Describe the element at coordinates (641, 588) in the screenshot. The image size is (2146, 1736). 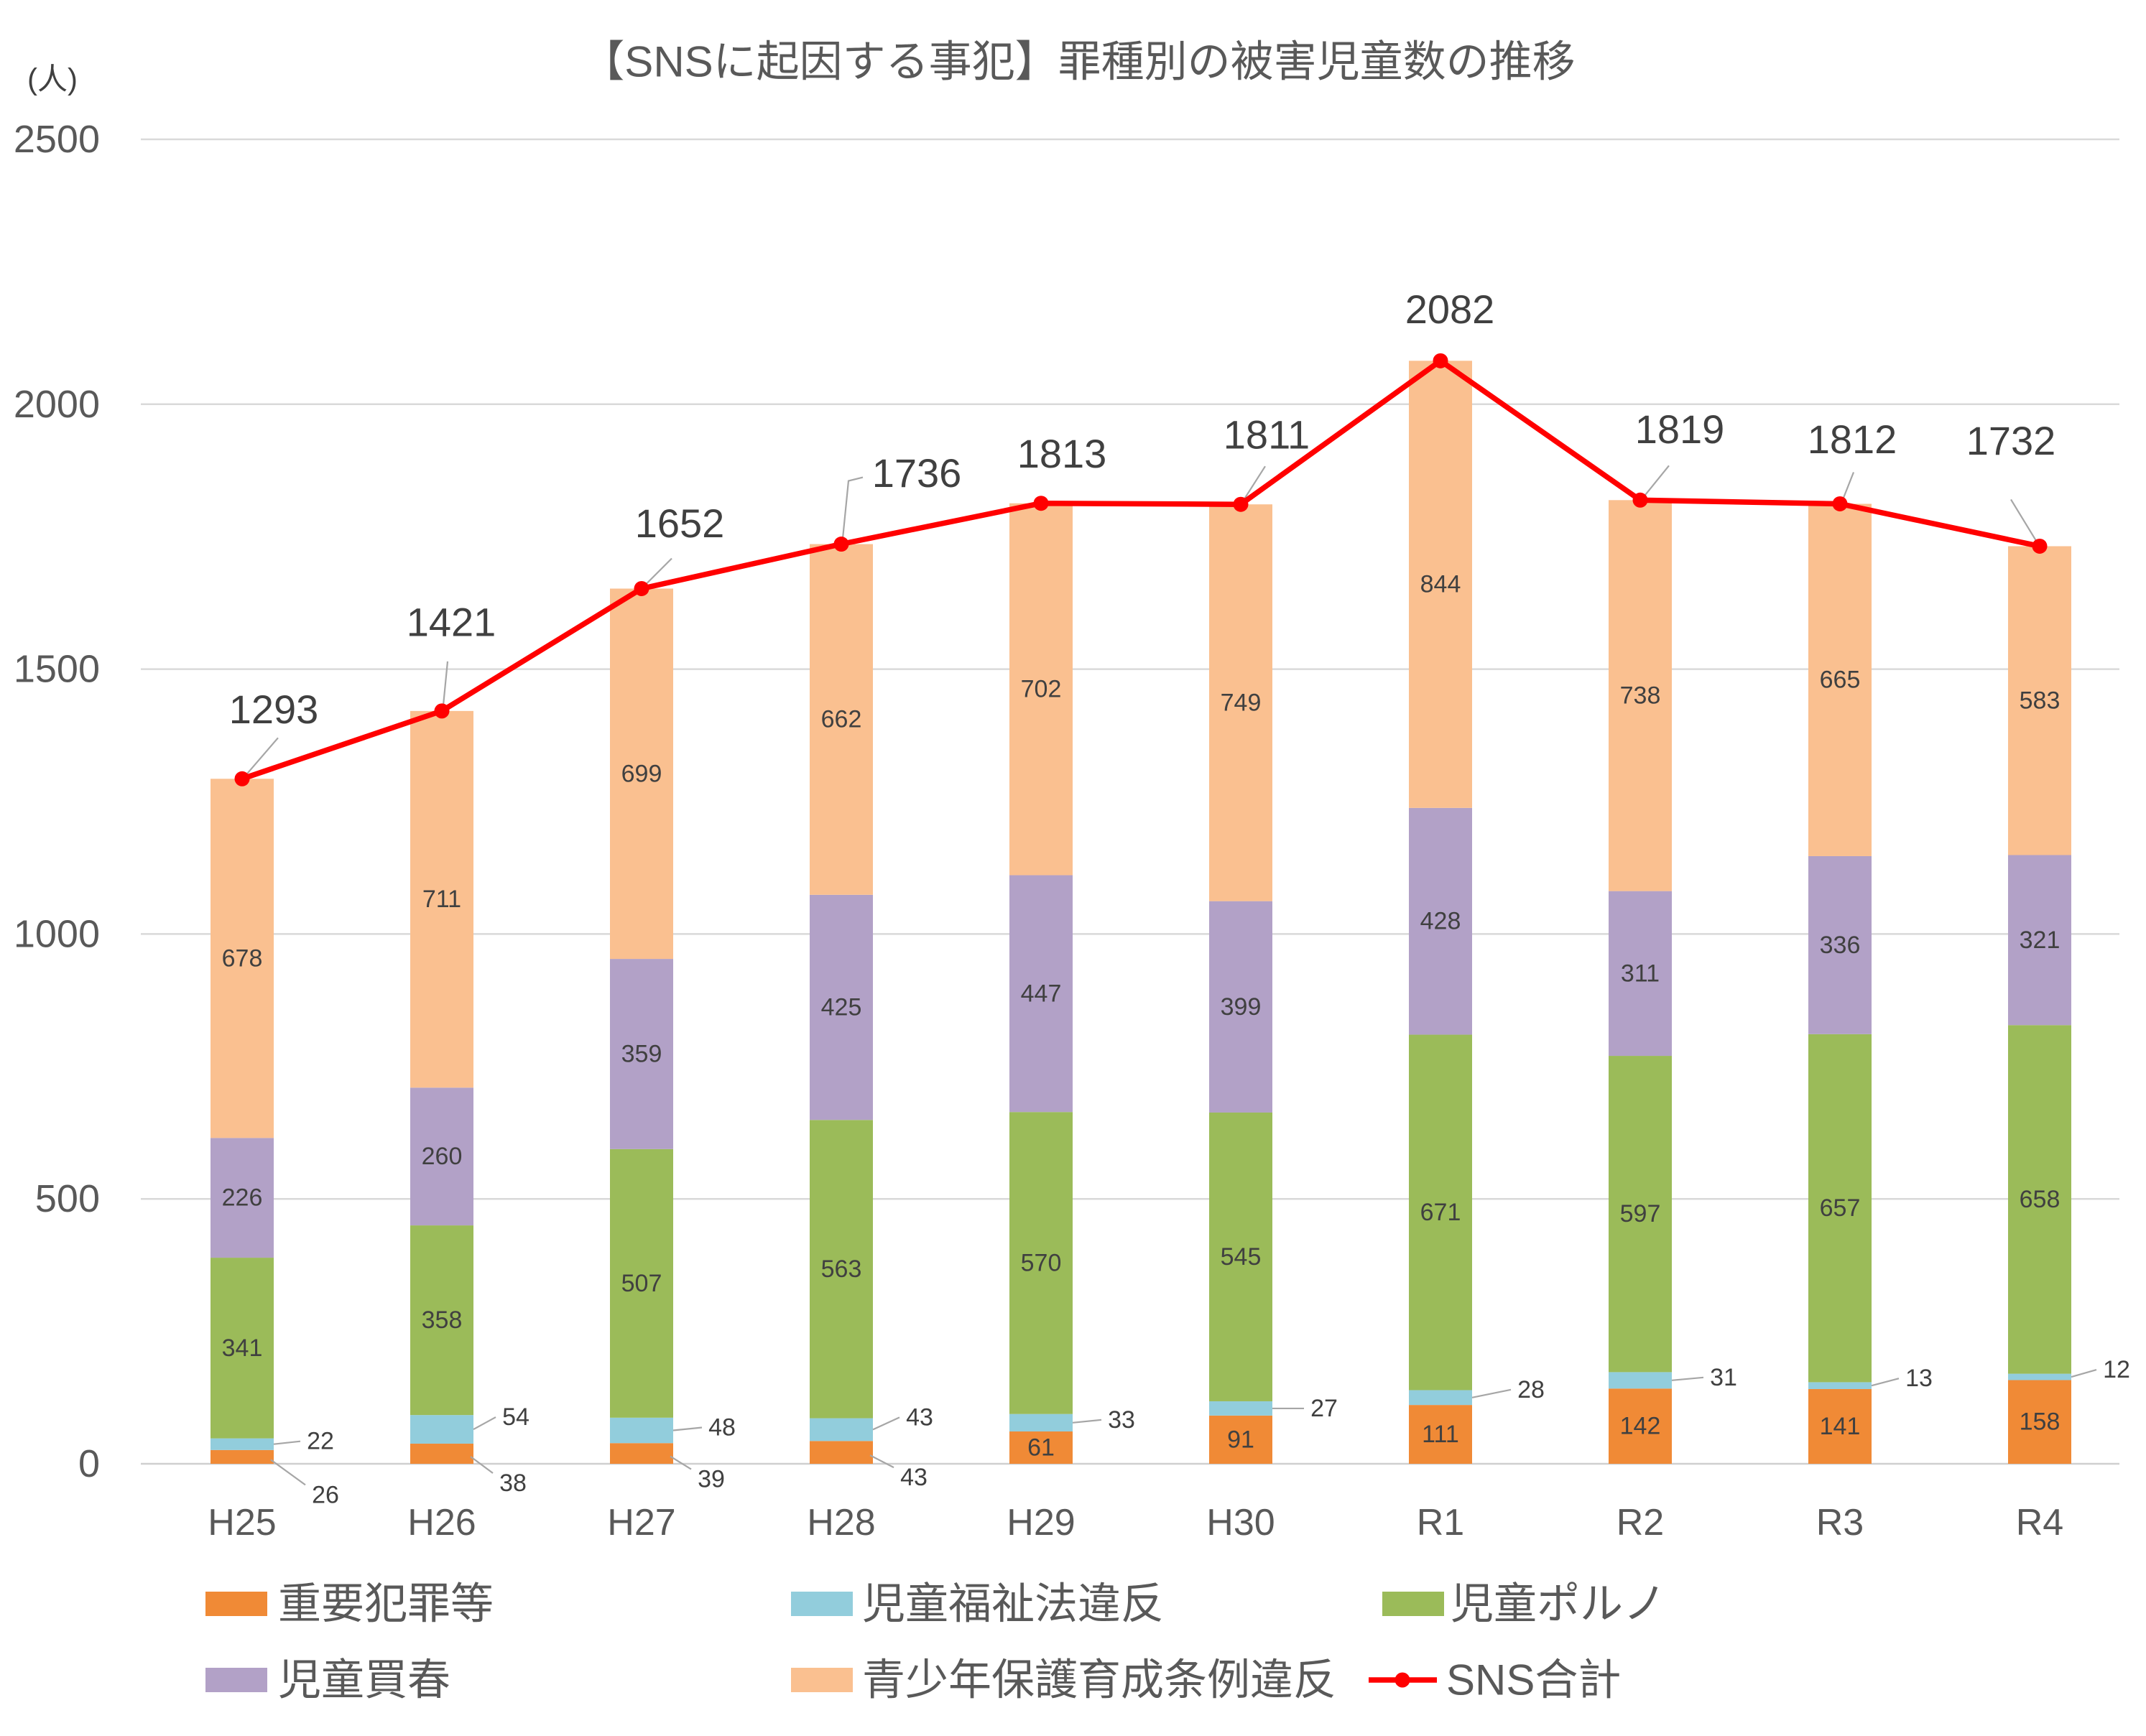
I see `marker-sns-total-h27` at that location.